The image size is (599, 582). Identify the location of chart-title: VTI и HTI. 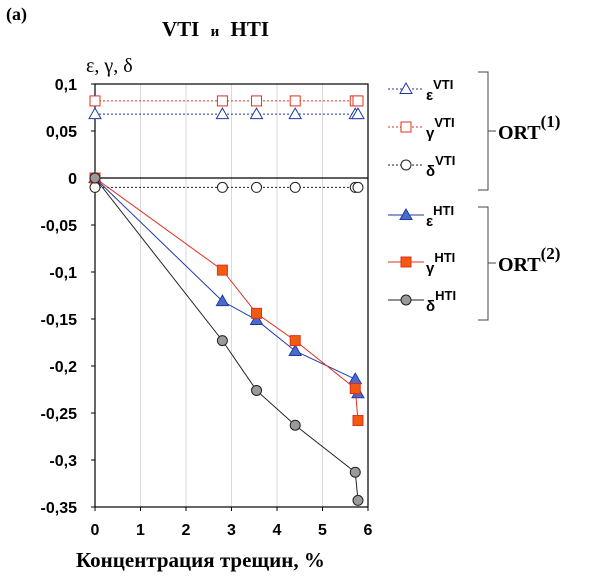
(215, 29).